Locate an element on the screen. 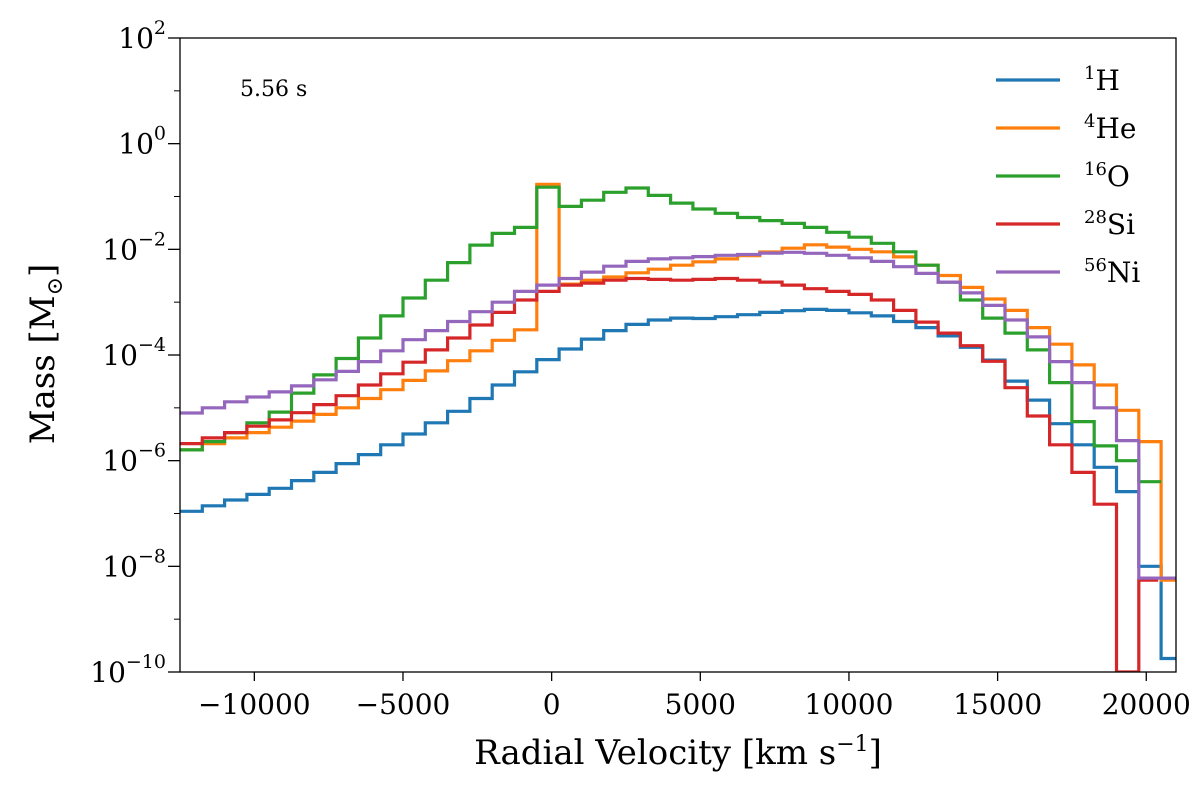 This screenshot has height=800, width=1200. legend-label: 1H is located at coordinates (1102, 80).